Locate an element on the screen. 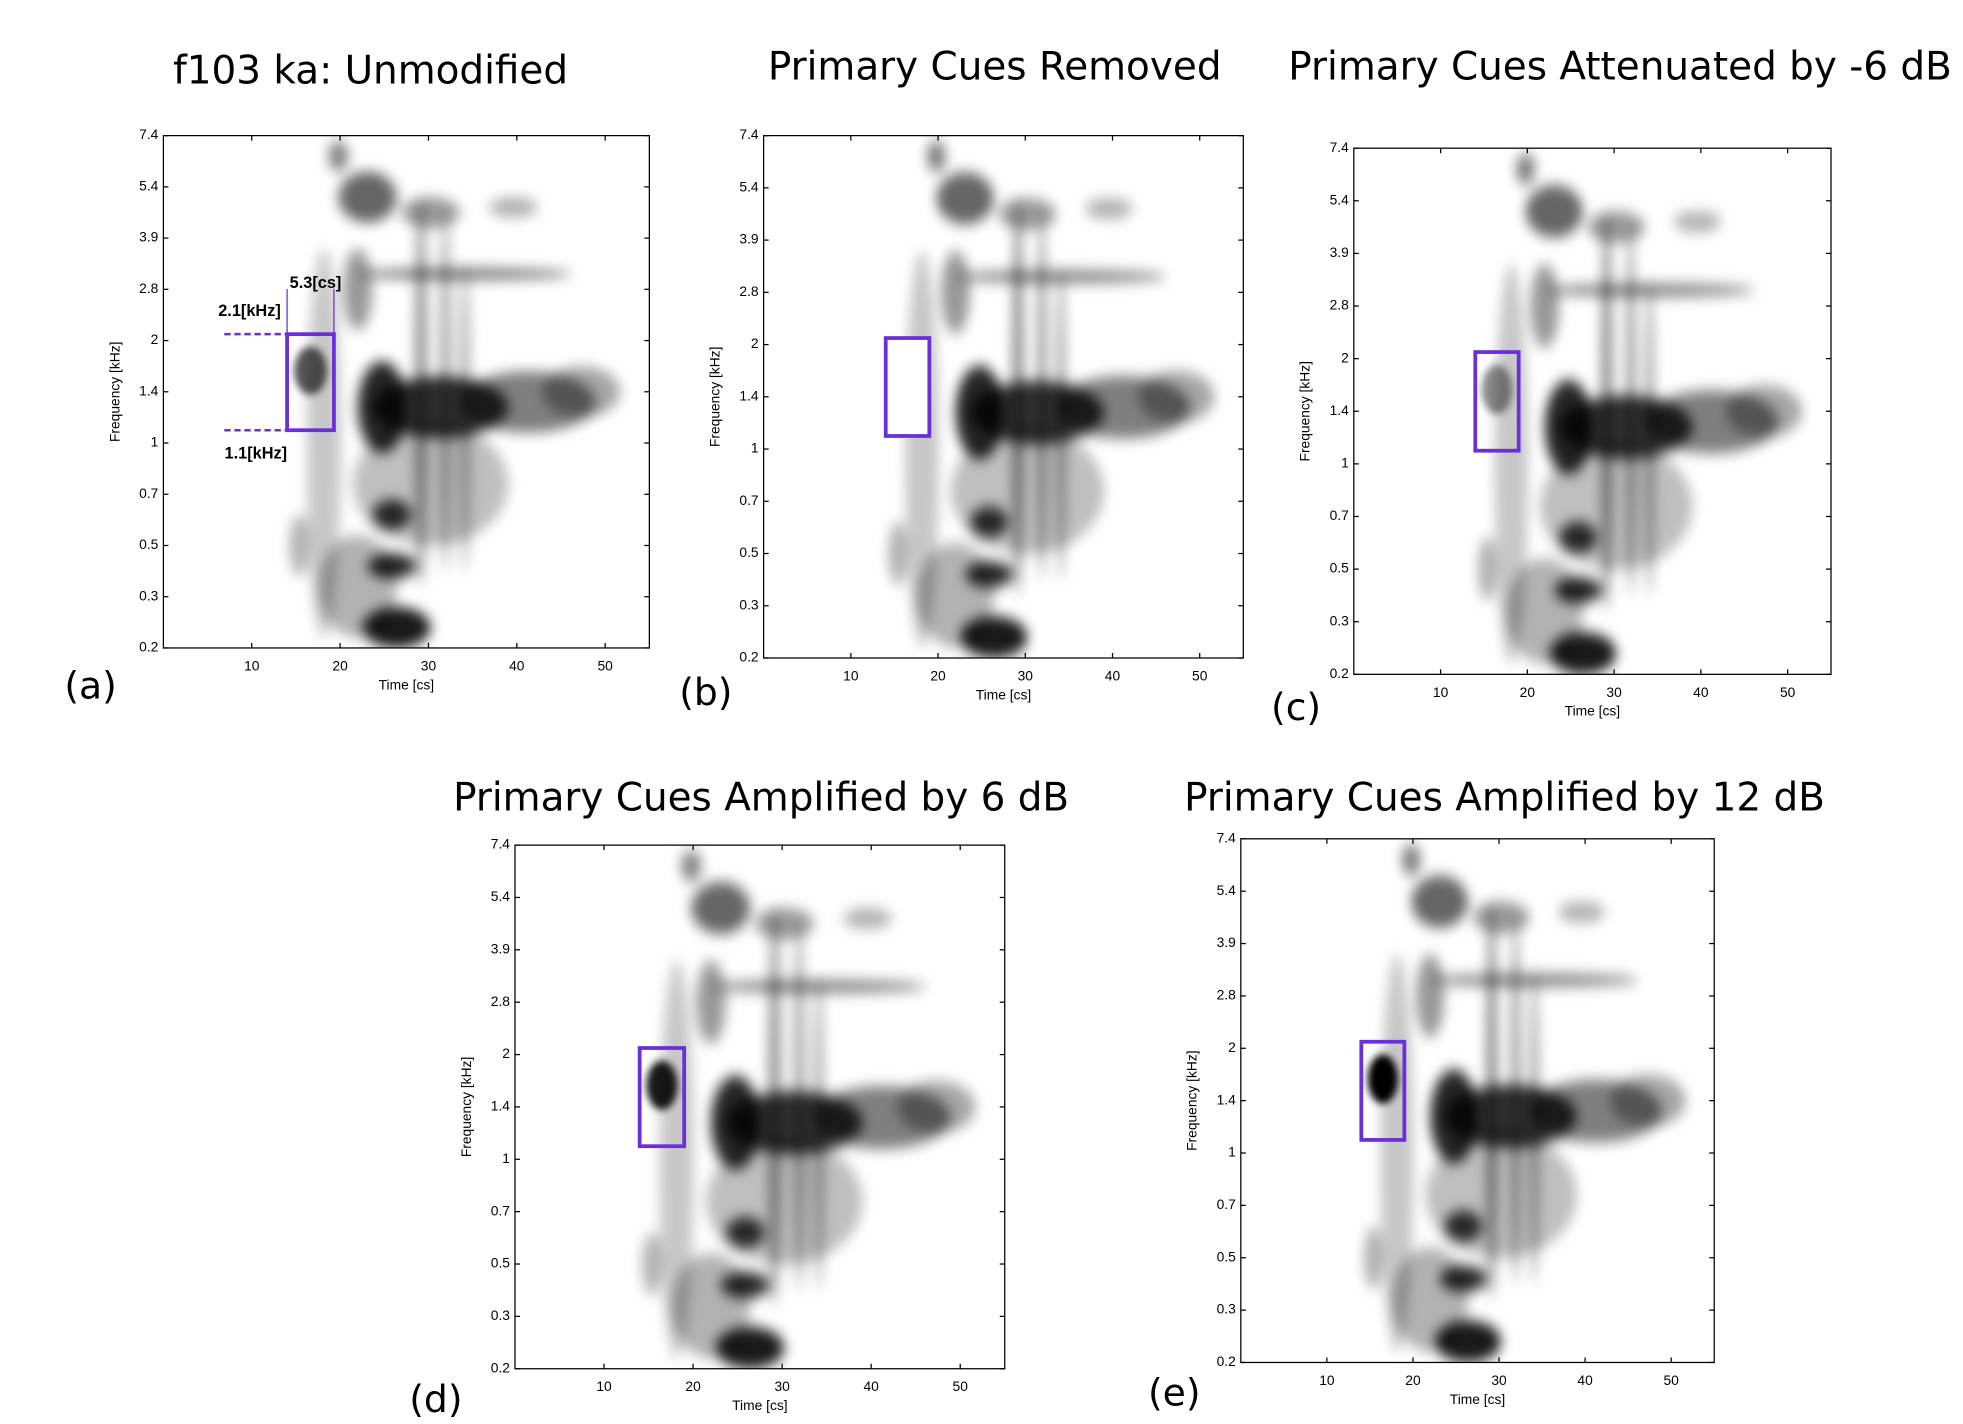 The height and width of the screenshot is (1424, 1963). panel-label: (a) is located at coordinates (90, 686).